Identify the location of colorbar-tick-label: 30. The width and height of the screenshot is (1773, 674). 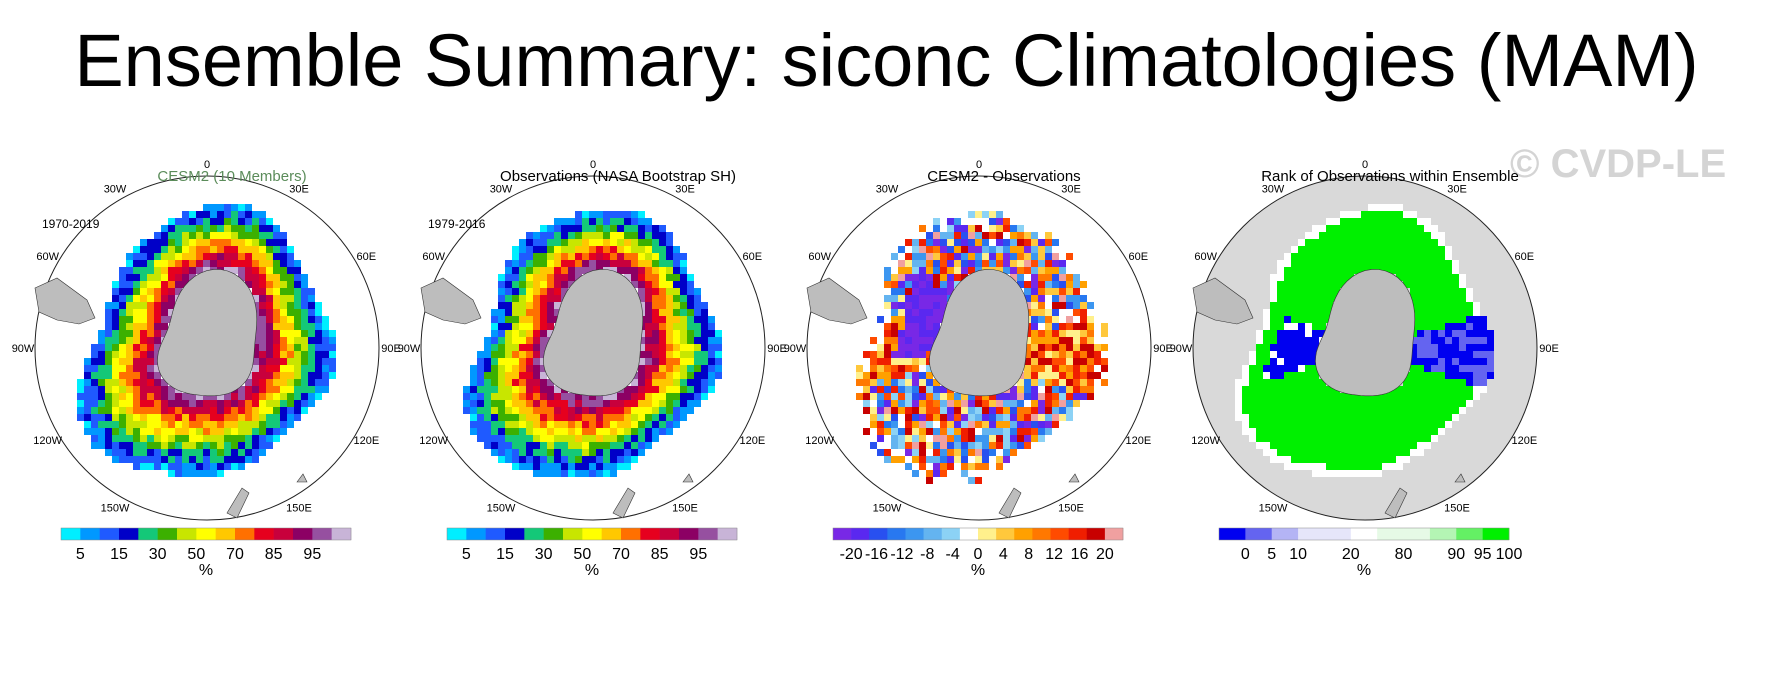
(544, 554).